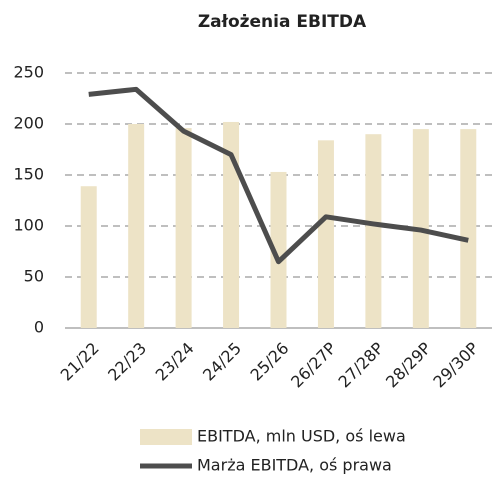 This screenshot has width=494, height=477. What do you see at coordinates (39, 327) in the screenshot?
I see `y-tick-label: 0` at bounding box center [39, 327].